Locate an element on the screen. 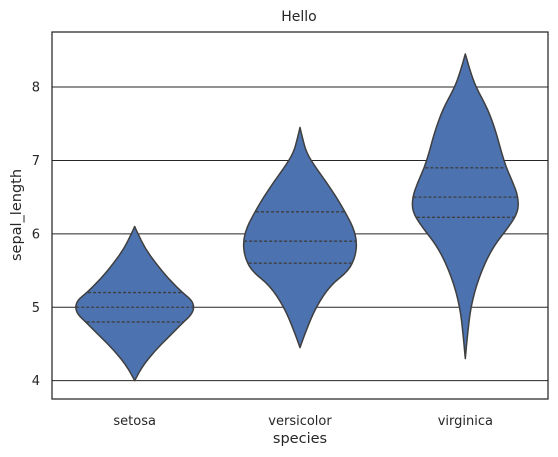 This screenshot has width=558, height=457. x-axis-ticks: setosa versicolor virginica is located at coordinates (303, 421).